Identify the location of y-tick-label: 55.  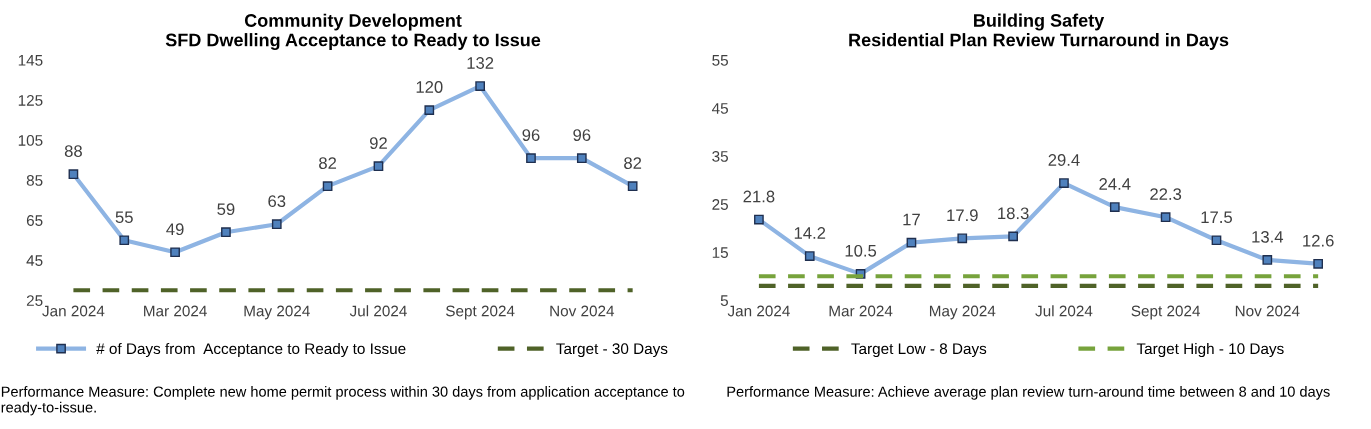
(720, 60).